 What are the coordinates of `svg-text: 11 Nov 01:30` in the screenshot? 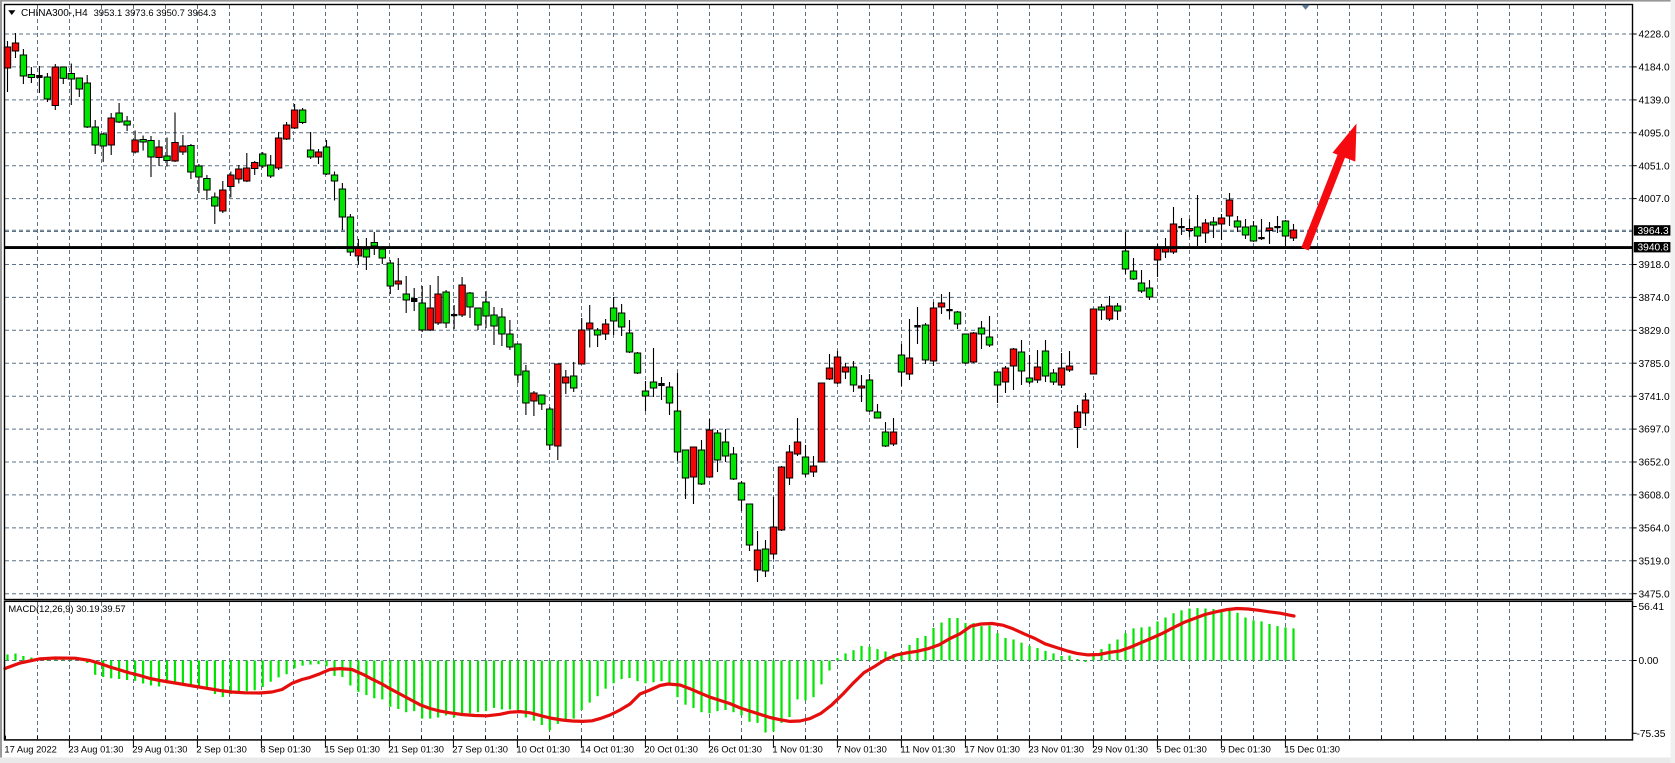 It's located at (927, 750).